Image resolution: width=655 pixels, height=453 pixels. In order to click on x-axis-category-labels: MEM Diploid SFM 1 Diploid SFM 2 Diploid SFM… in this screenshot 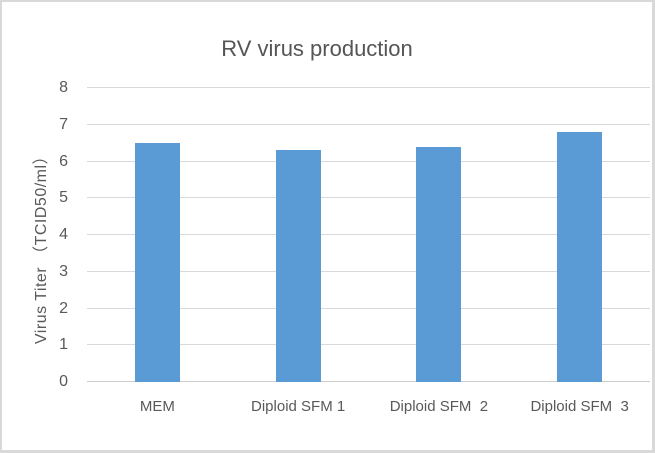, I will do `click(368, 406)`.